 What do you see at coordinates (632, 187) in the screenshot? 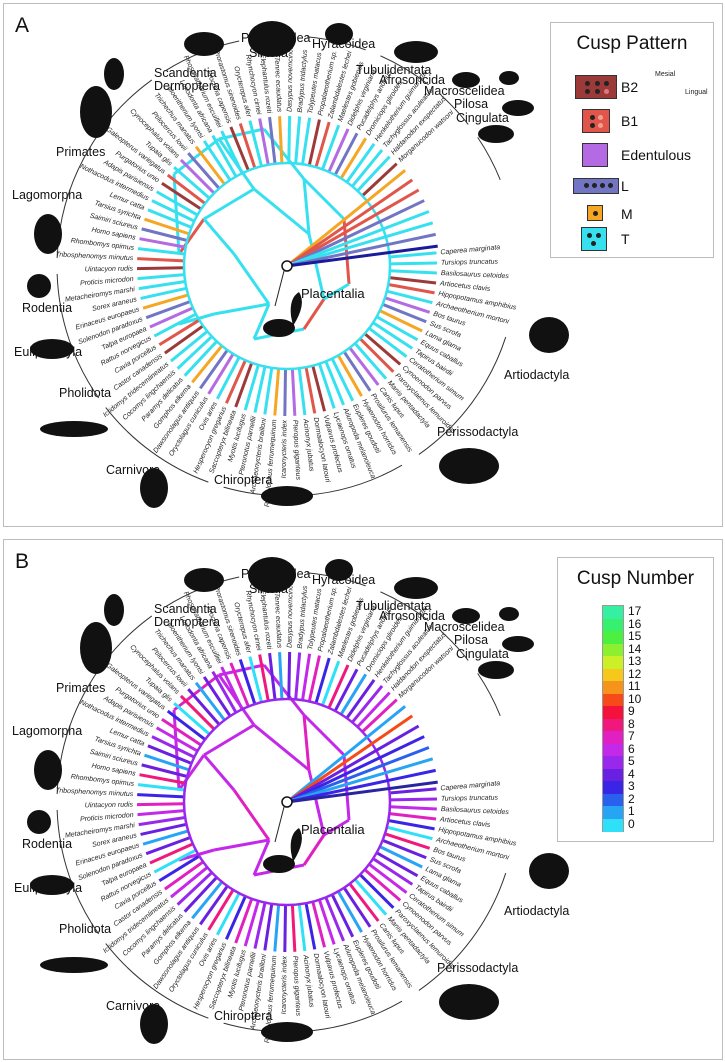
I see `legend-item-l: L` at bounding box center [632, 187].